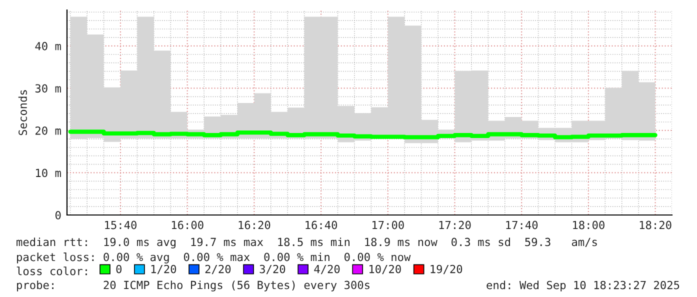  What do you see at coordinates (455, 225) in the screenshot?
I see `x-tick-label: 17:20` at bounding box center [455, 225].